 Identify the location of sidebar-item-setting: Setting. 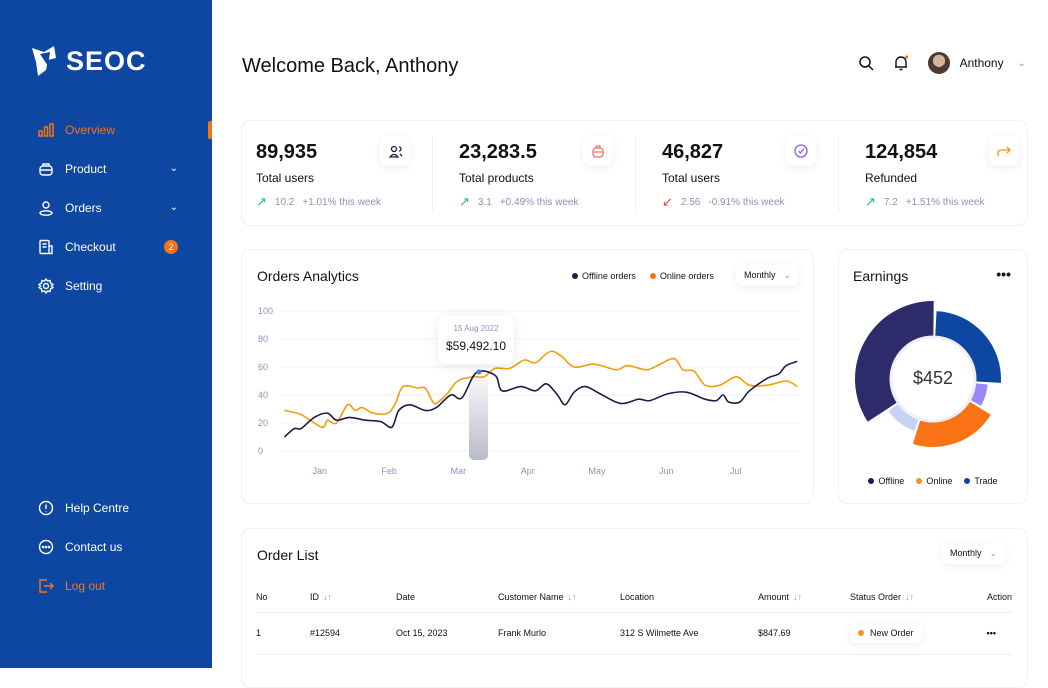
(125, 285).